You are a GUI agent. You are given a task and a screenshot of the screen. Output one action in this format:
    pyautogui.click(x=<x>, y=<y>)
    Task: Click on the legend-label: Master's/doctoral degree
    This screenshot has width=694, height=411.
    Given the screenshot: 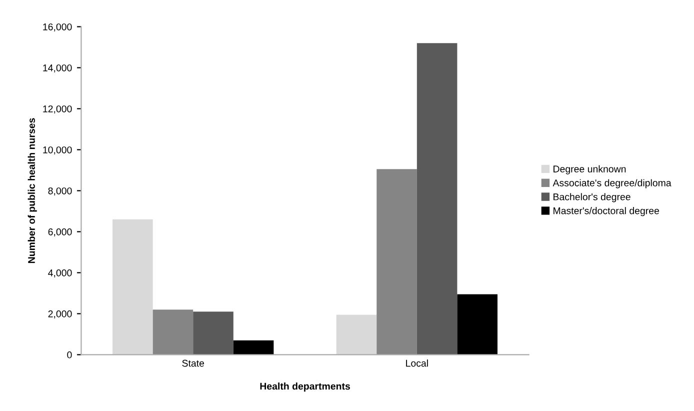 What is the action you would take?
    pyautogui.click(x=607, y=211)
    